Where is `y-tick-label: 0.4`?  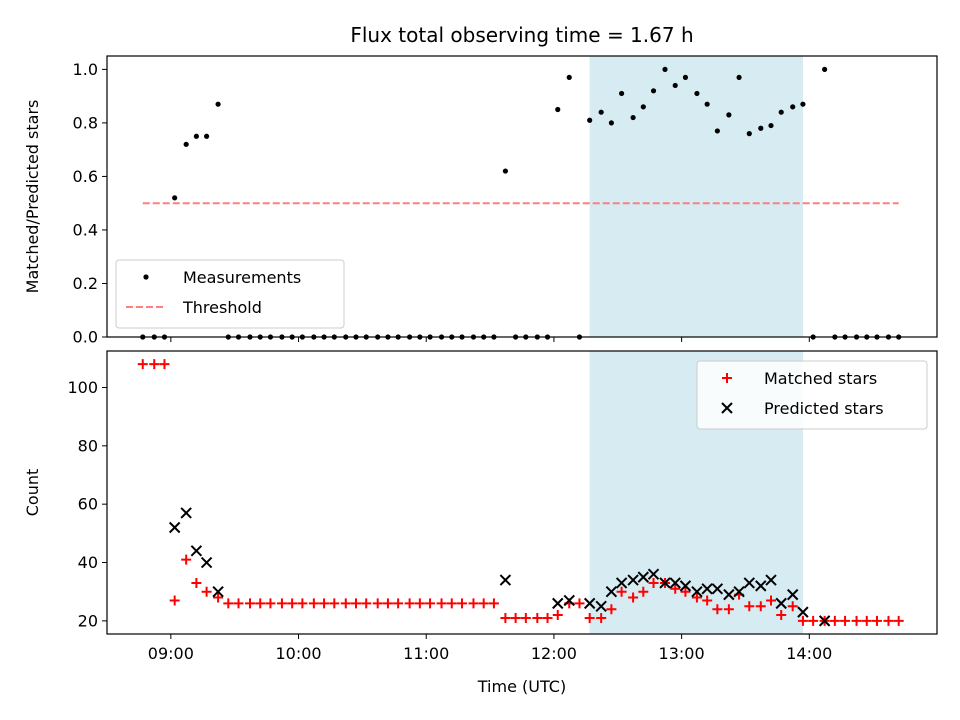 y-tick-label: 0.4 is located at coordinates (85, 229).